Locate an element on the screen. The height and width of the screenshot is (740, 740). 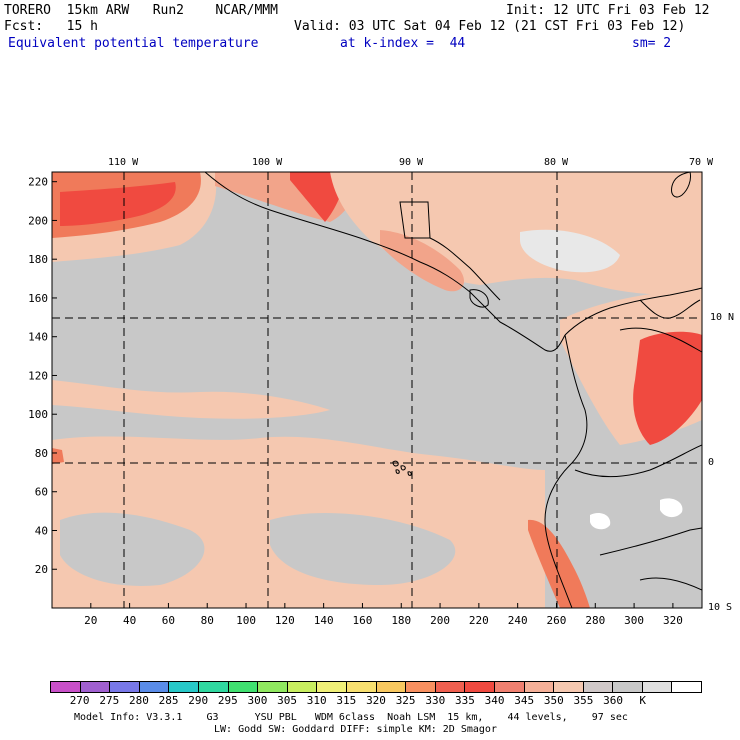
y-tick-label: 20 is located at coordinates (41, 569).